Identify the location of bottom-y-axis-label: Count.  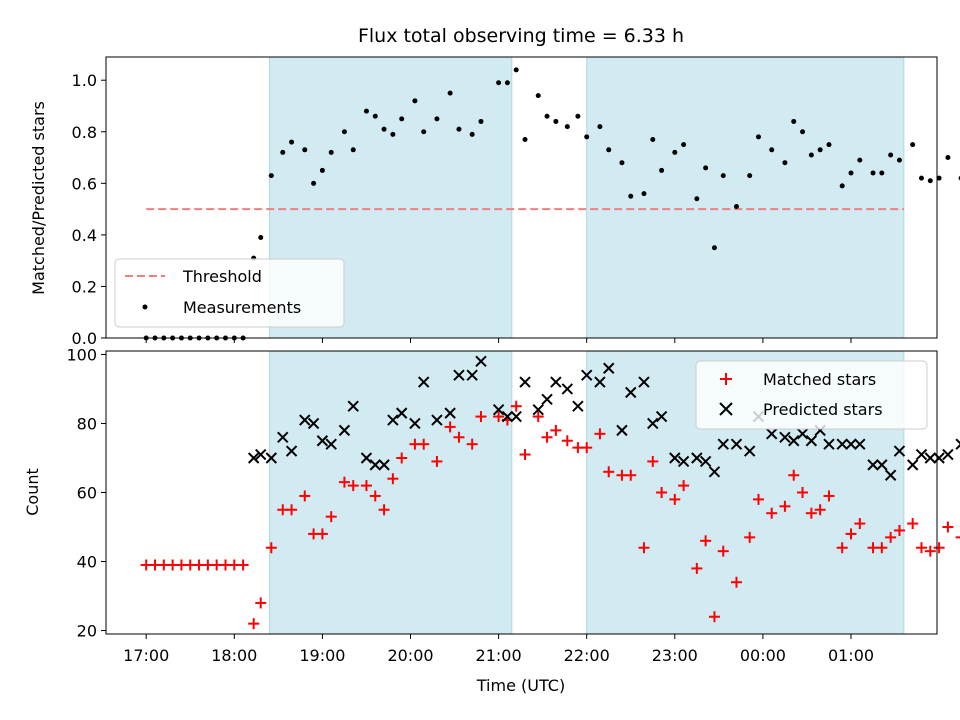
(32, 492).